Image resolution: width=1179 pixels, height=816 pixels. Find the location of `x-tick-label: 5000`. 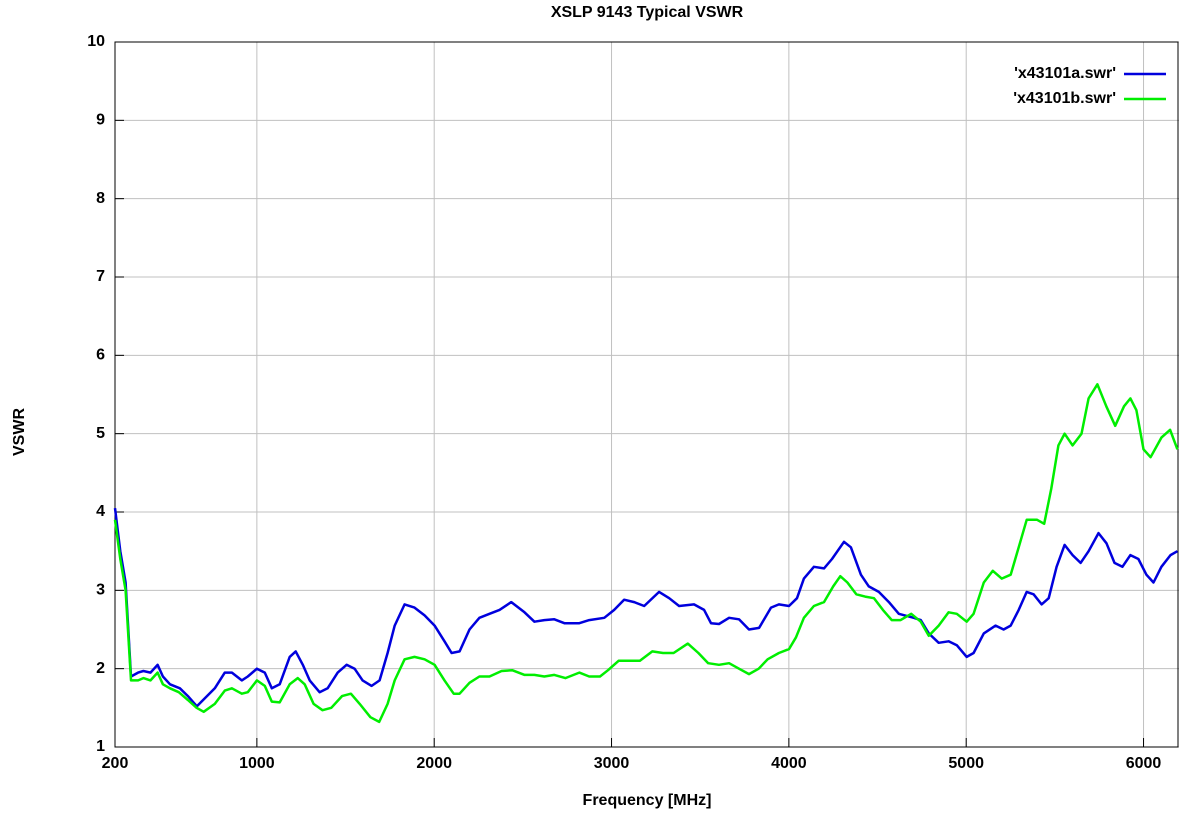

x-tick-label: 5000 is located at coordinates (966, 763).